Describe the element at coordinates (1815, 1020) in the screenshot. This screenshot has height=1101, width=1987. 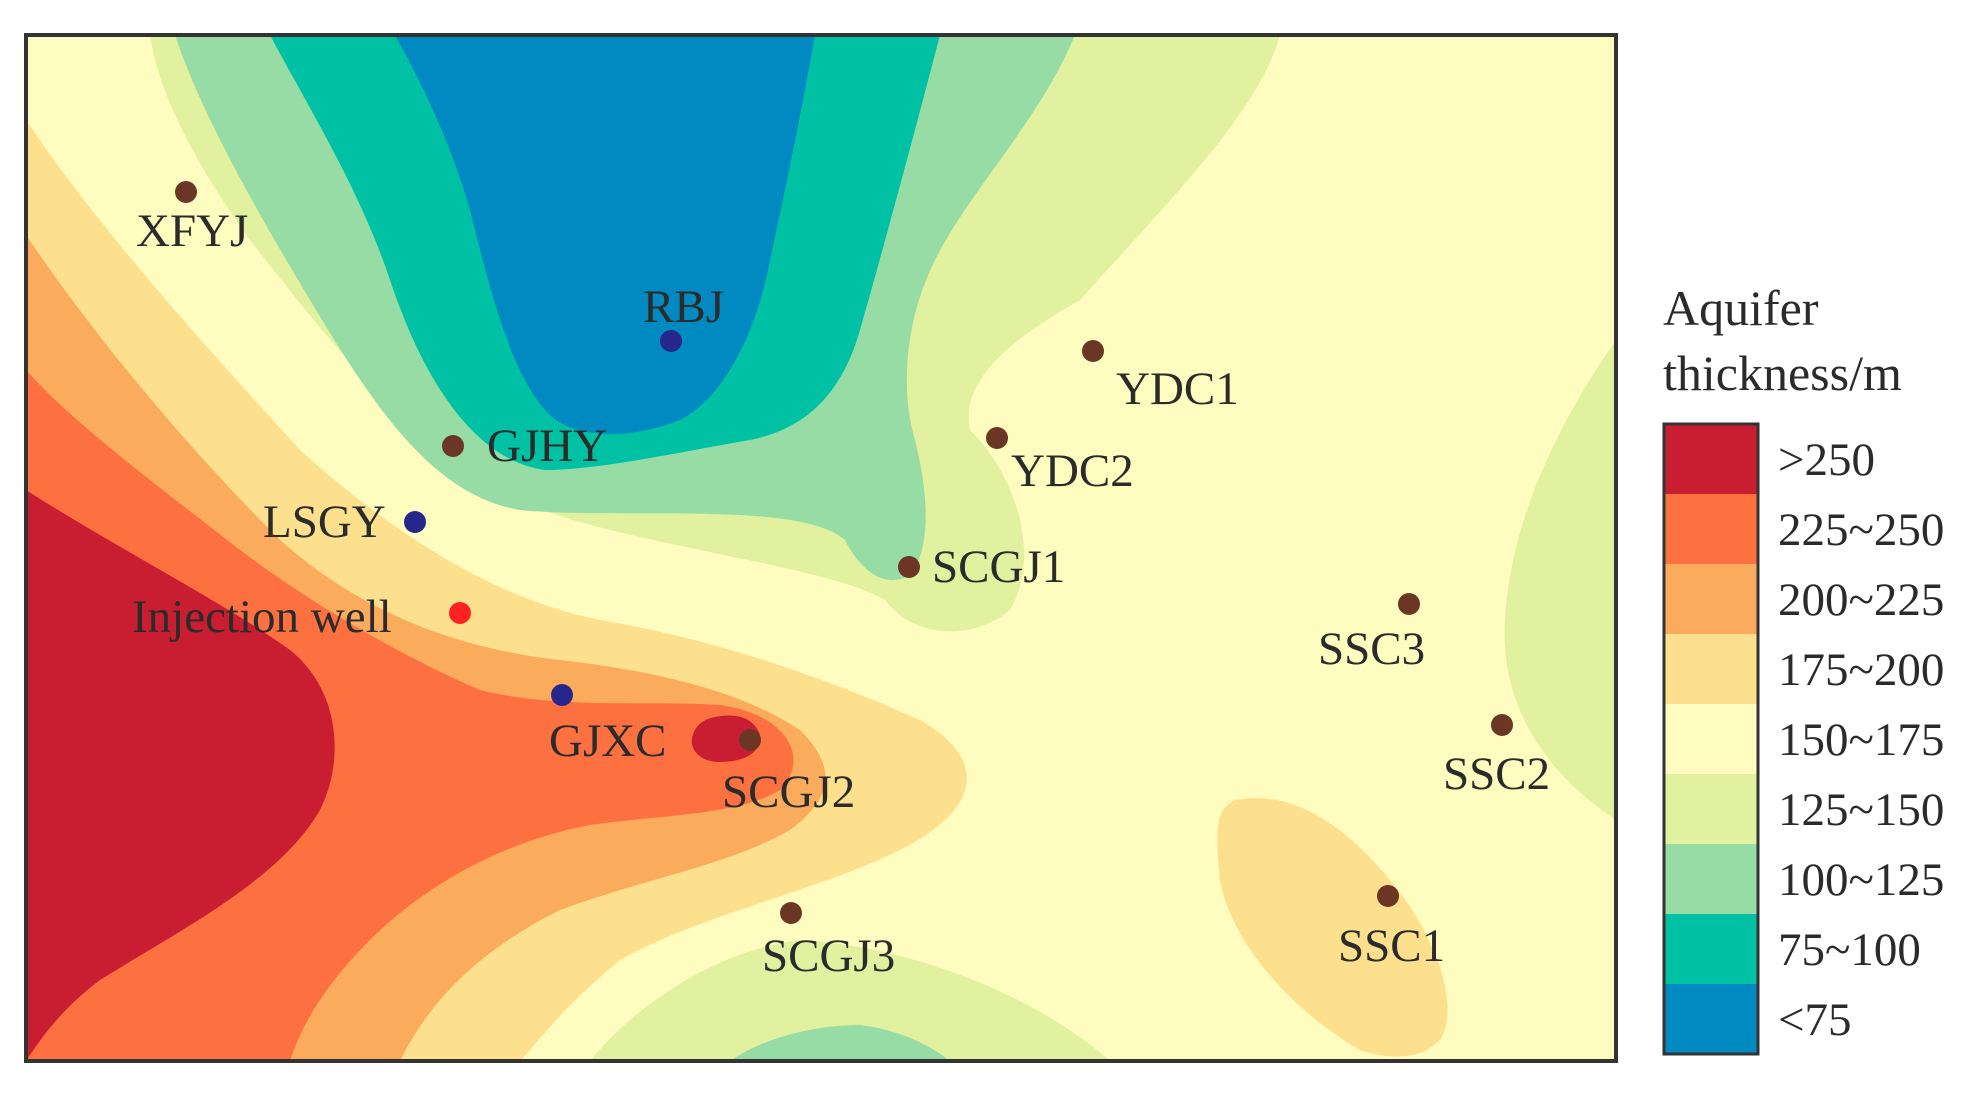
I see `legend-label-lt-75: <75` at that location.